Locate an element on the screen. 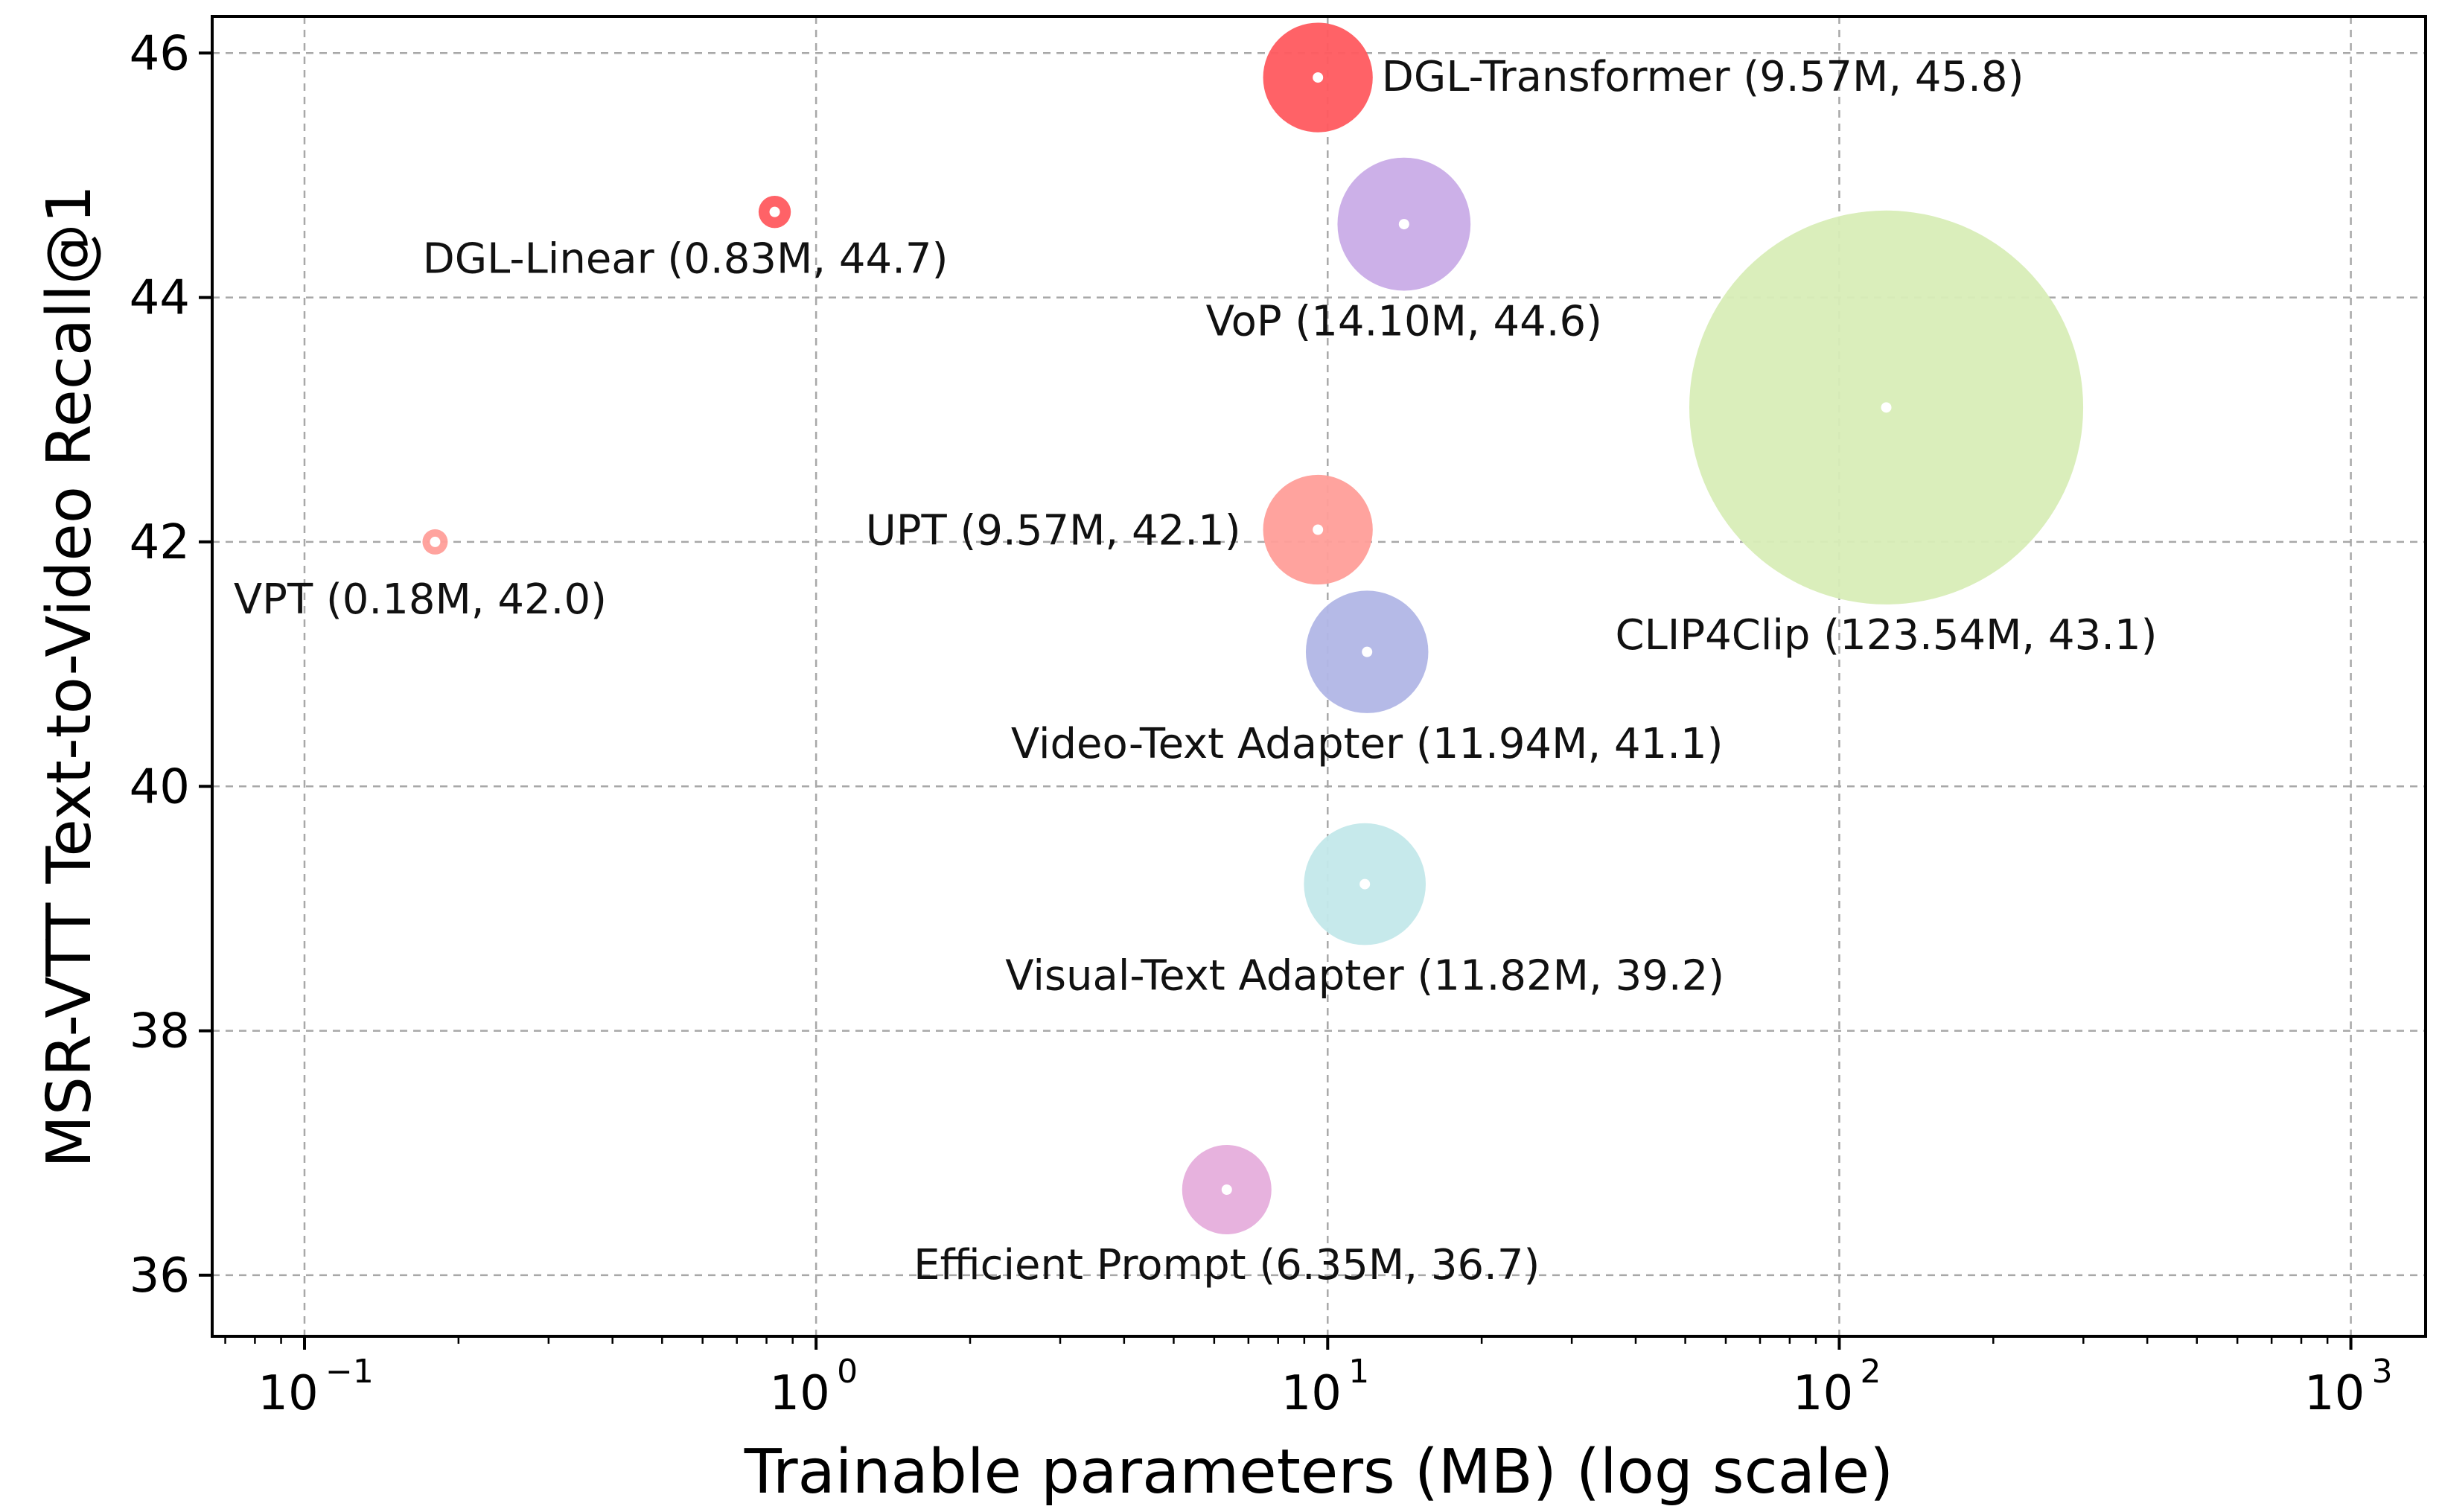  y-tick-label: 38 is located at coordinates (160, 1031).